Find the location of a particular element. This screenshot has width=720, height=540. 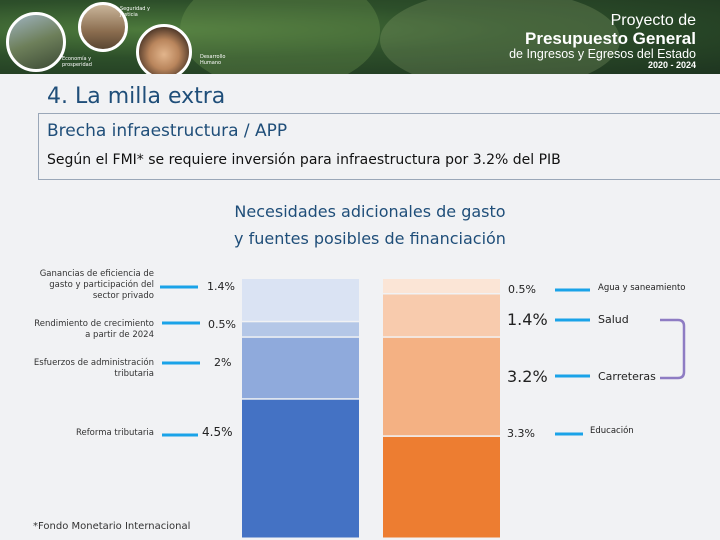

bar-segment-salud is located at coordinates (441, 315).